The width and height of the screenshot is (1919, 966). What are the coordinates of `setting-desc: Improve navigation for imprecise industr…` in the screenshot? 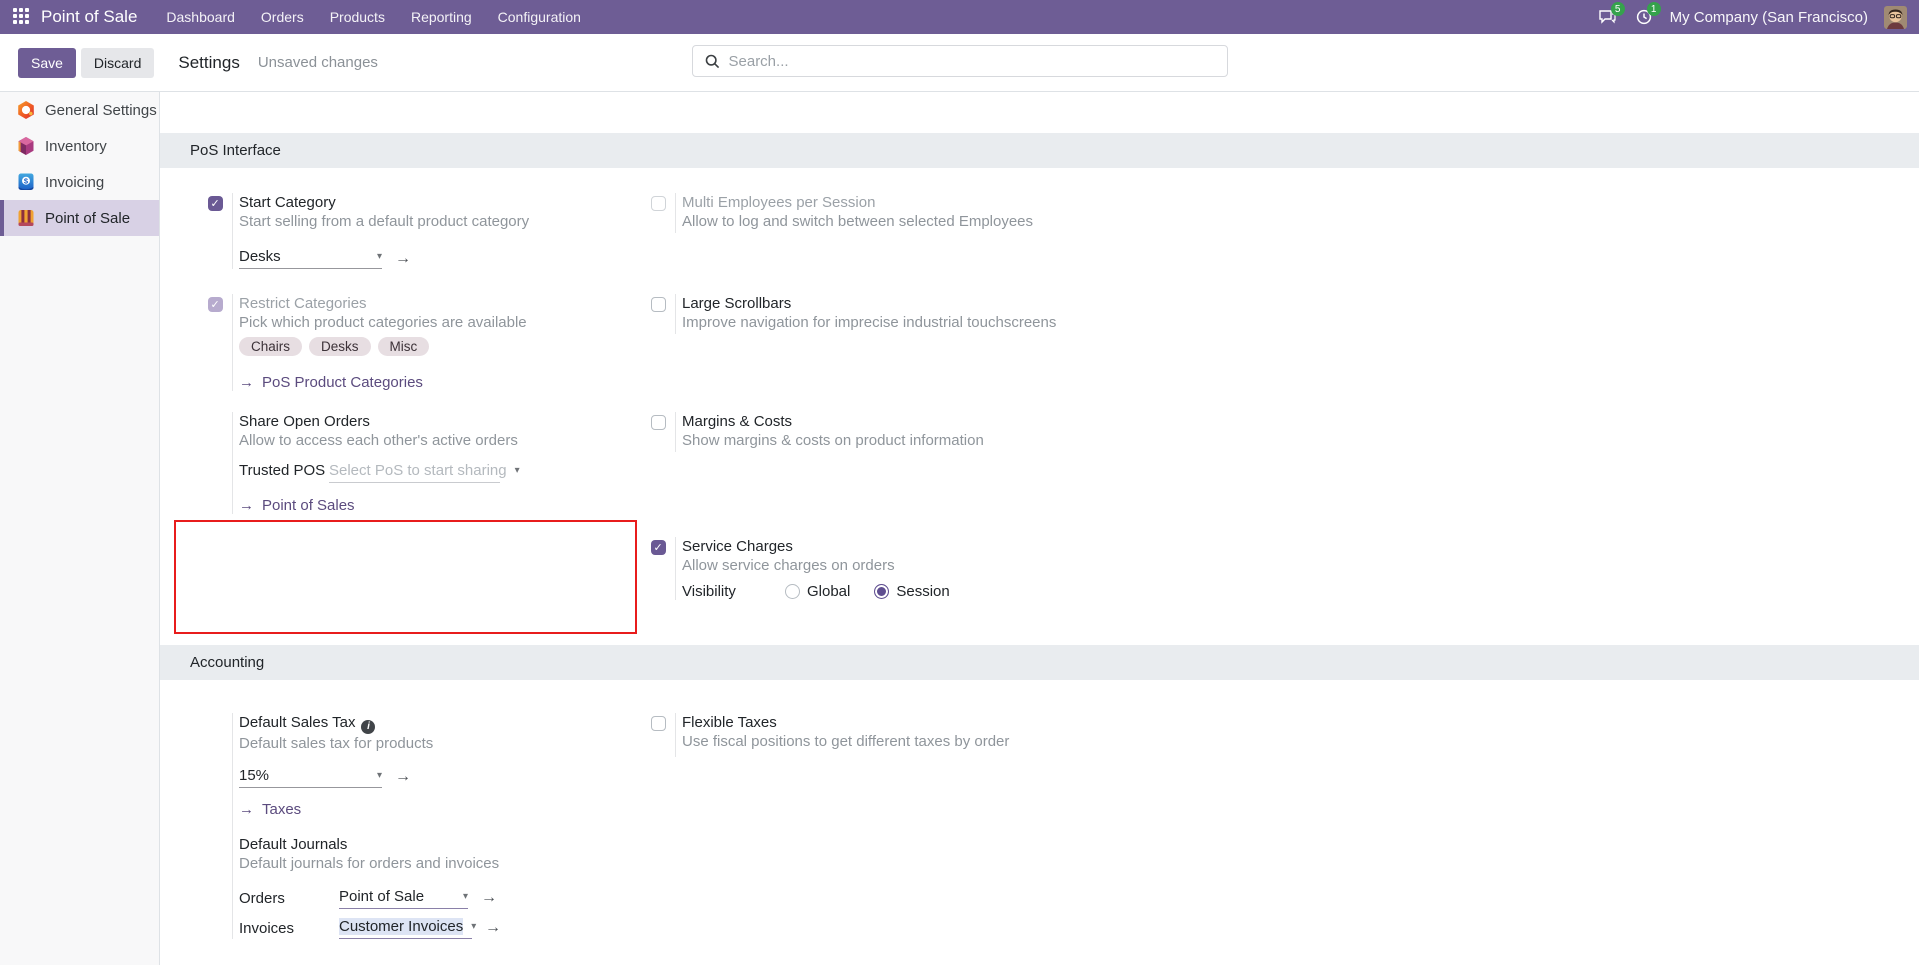 It's located at (869, 322).